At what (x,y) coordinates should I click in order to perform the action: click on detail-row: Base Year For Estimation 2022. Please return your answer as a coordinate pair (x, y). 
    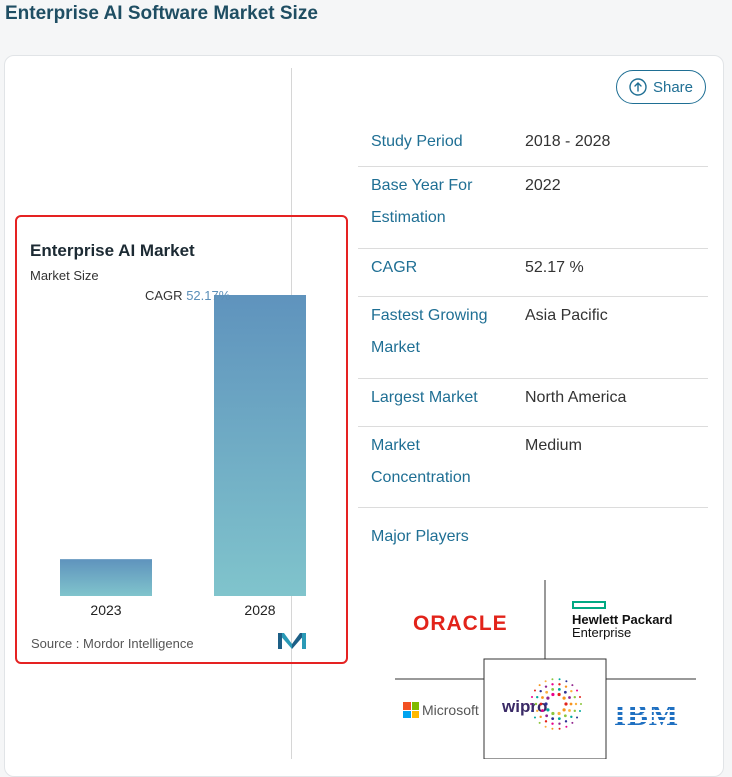
    Looking at the image, I should click on (533, 207).